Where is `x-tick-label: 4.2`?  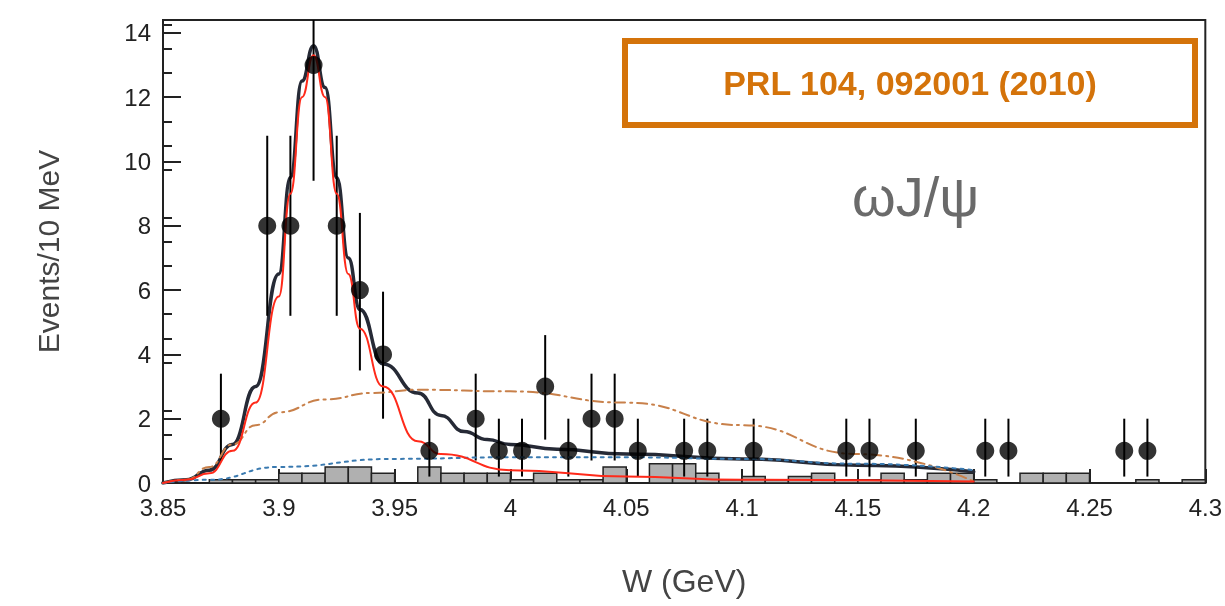
x-tick-label: 4.2 is located at coordinates (974, 507).